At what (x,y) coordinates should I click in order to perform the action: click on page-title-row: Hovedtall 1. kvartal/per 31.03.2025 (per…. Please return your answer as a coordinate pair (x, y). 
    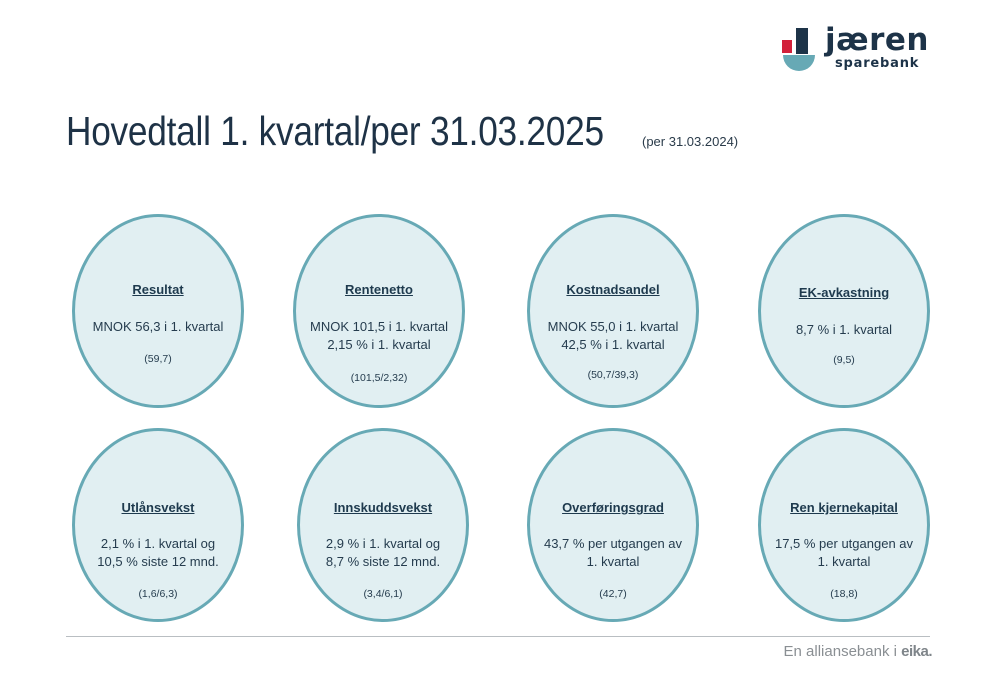
    Looking at the image, I should click on (402, 131).